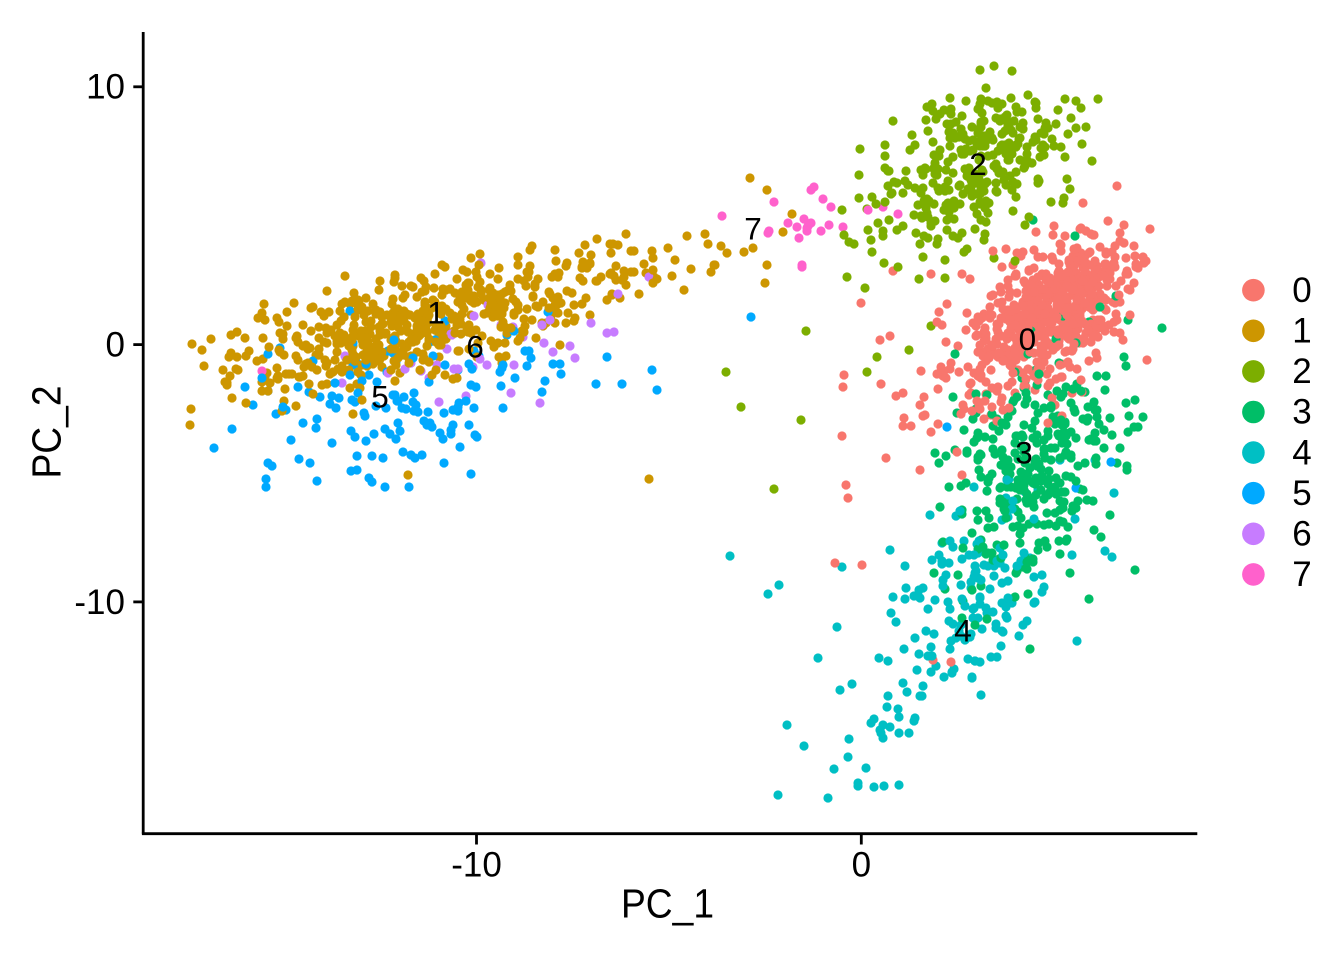  I want to click on svg-text: PC_2, so click(47, 432).